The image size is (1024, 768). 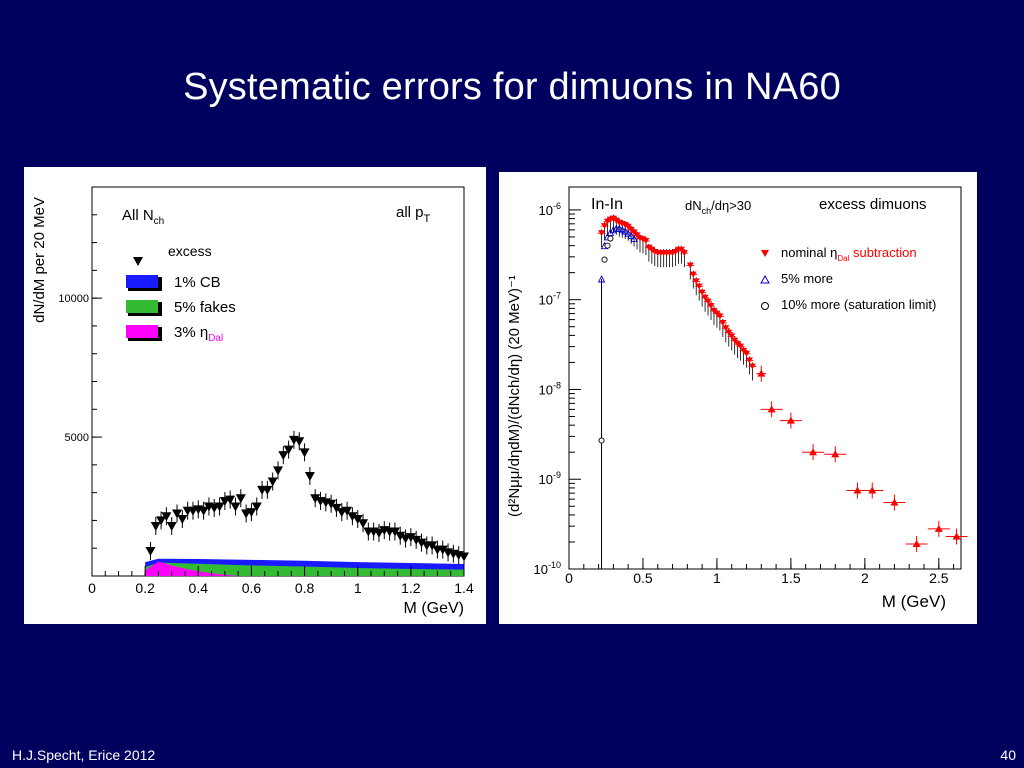 What do you see at coordinates (252, 588) in the screenshot?
I see `x-tick-label: 0.6` at bounding box center [252, 588].